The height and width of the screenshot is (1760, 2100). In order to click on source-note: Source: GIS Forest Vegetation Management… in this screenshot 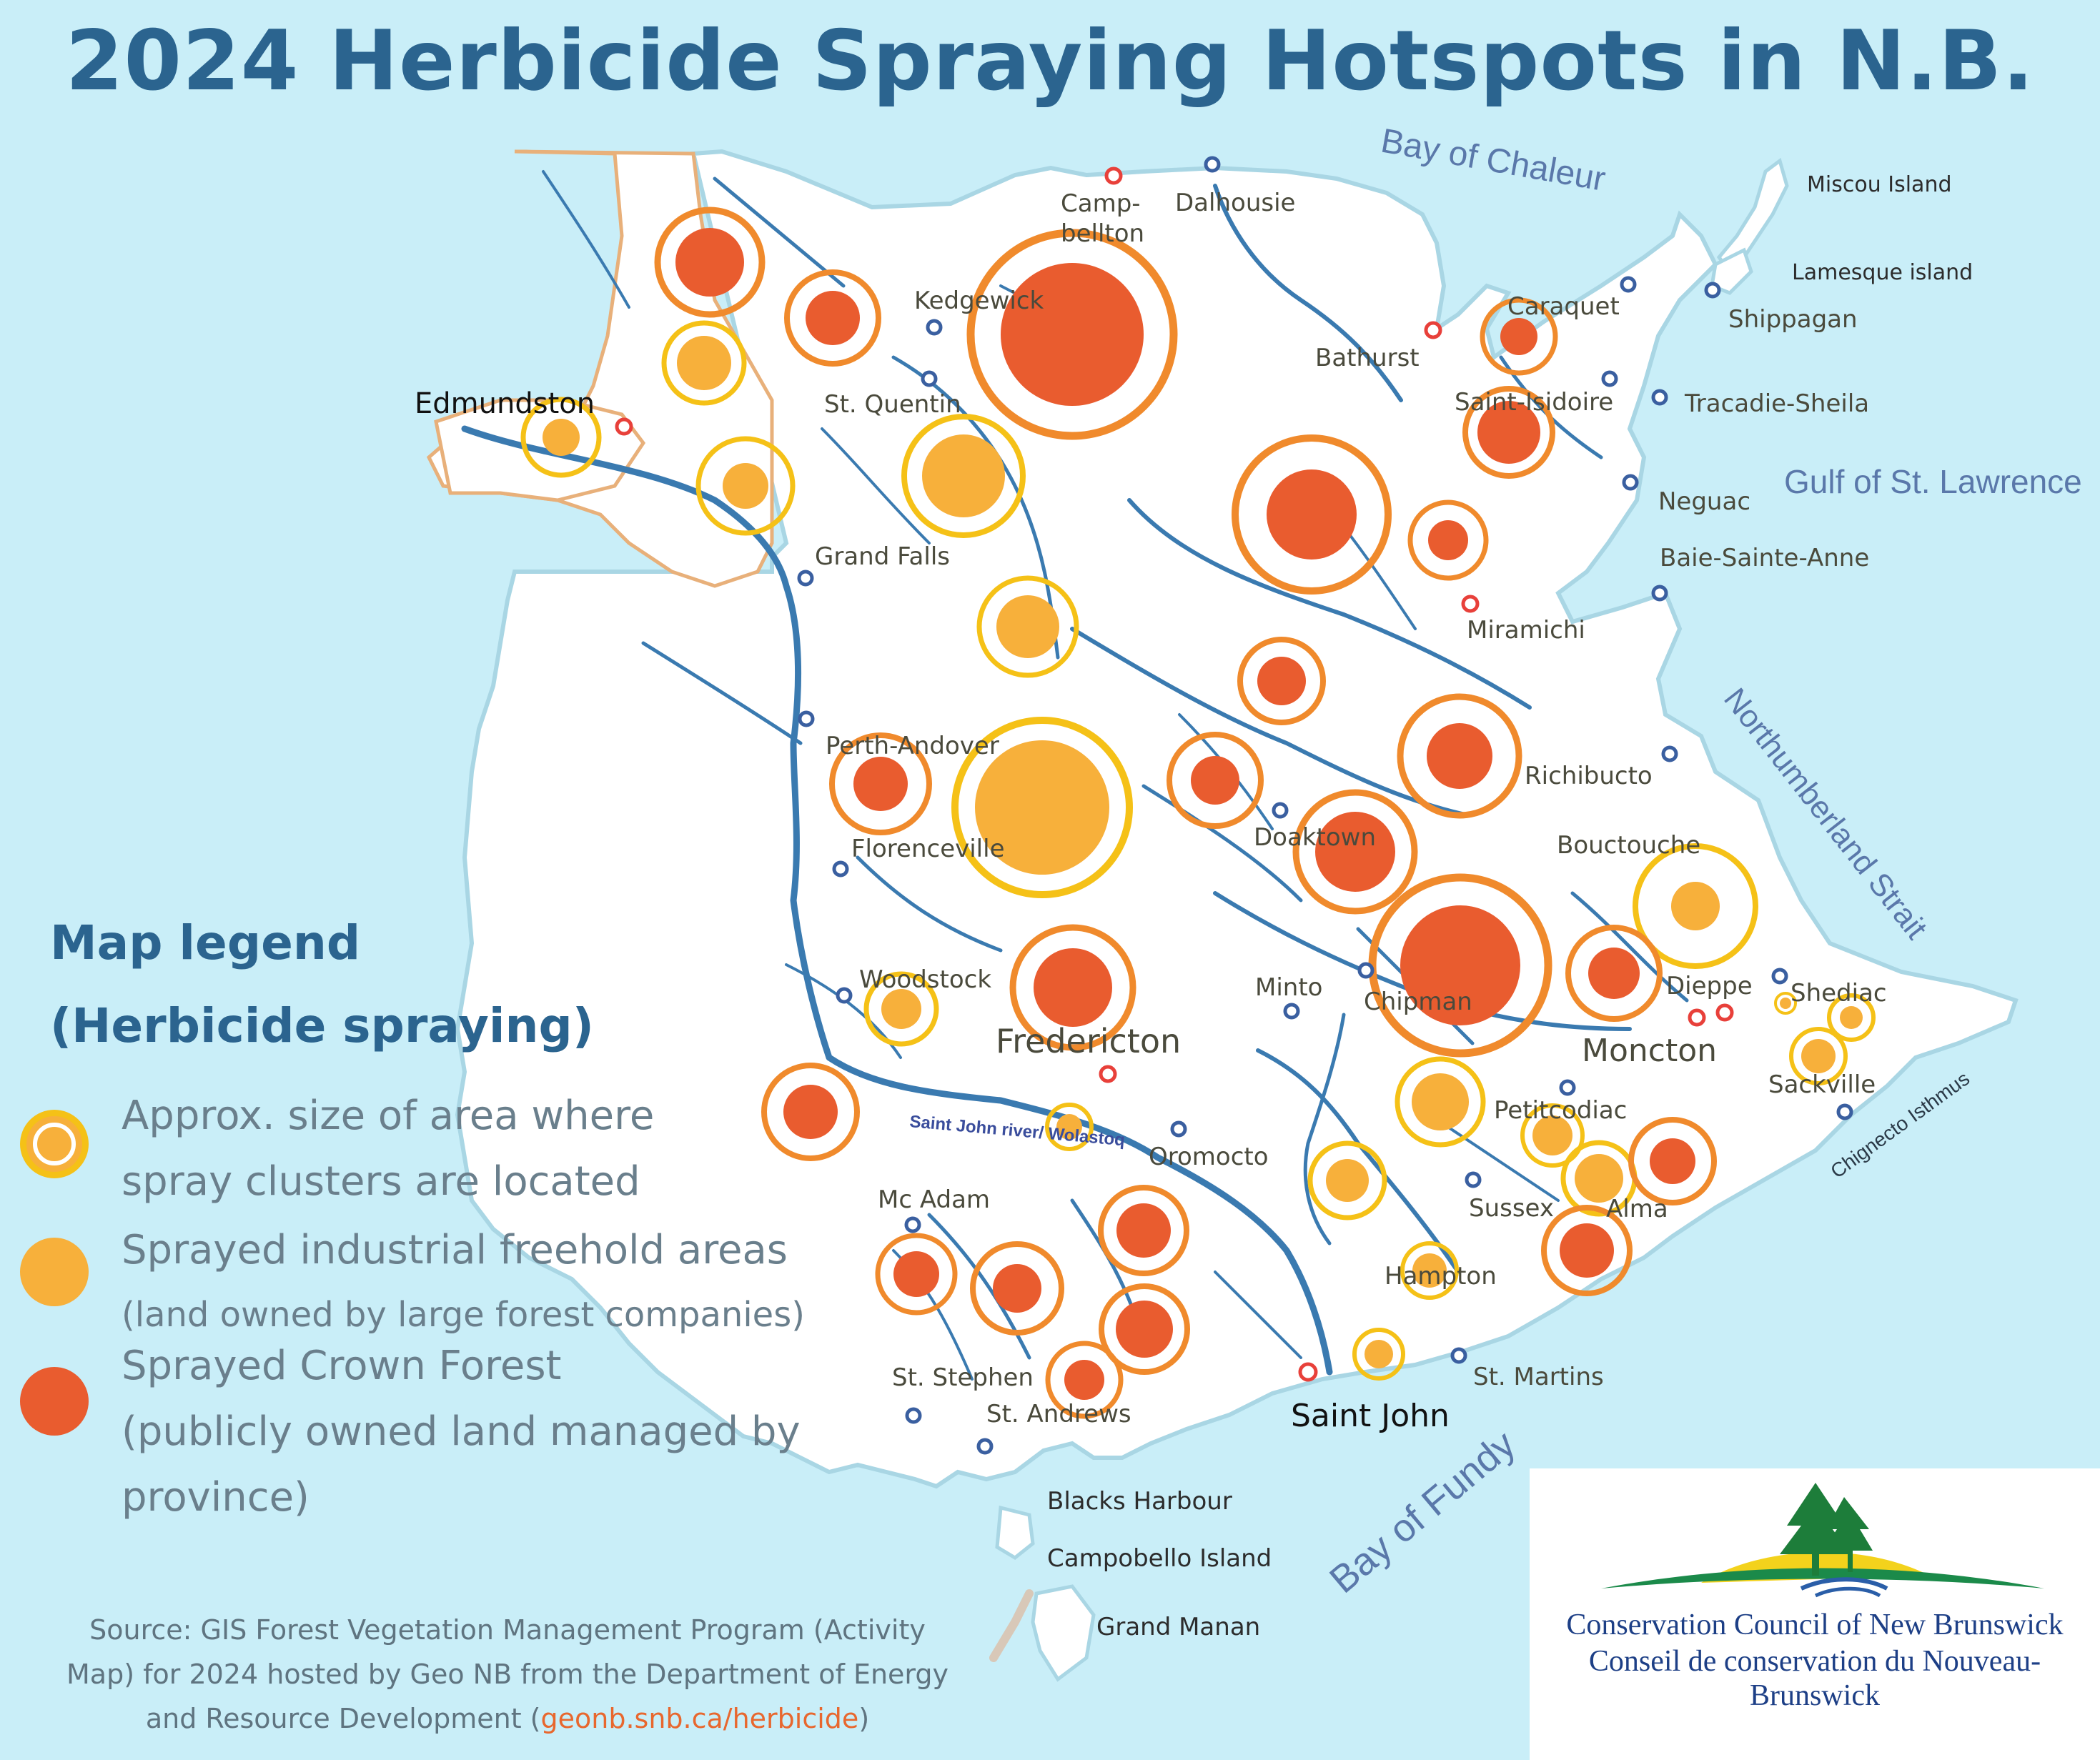, I will do `click(507, 1674)`.